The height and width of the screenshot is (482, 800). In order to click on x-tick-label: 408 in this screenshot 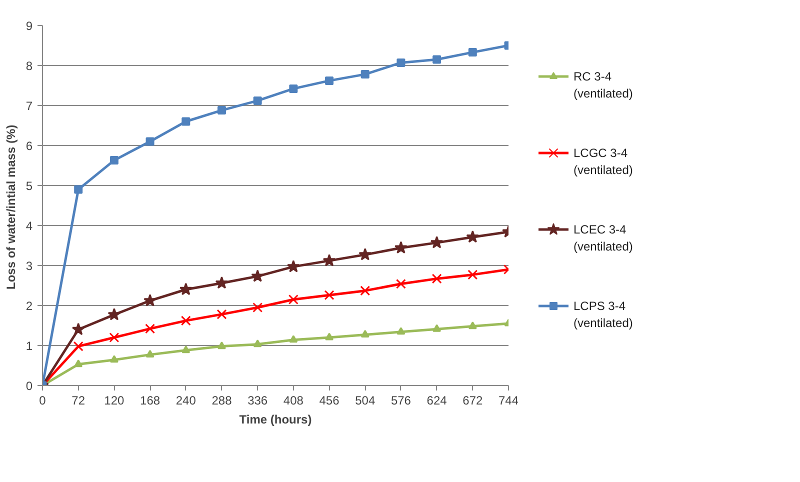, I will do `click(293, 401)`.